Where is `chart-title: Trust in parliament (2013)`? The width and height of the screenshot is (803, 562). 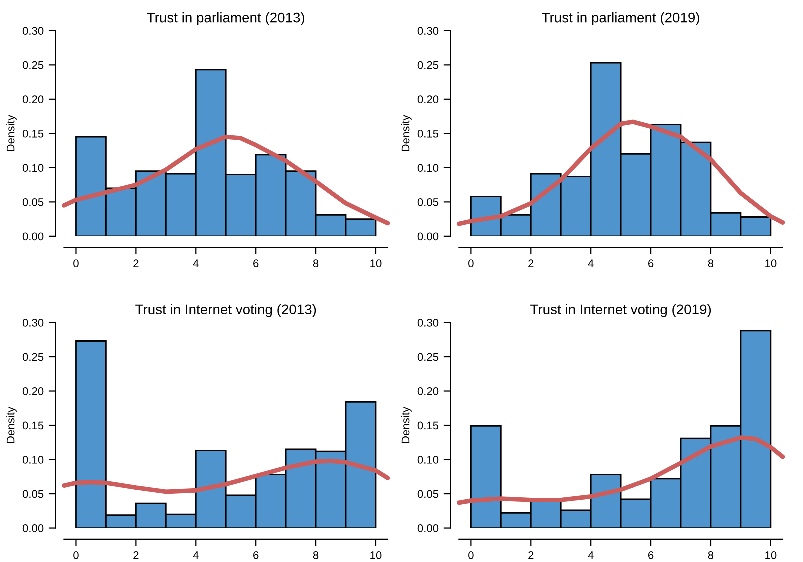 chart-title: Trust in parliament (2013) is located at coordinates (225, 19).